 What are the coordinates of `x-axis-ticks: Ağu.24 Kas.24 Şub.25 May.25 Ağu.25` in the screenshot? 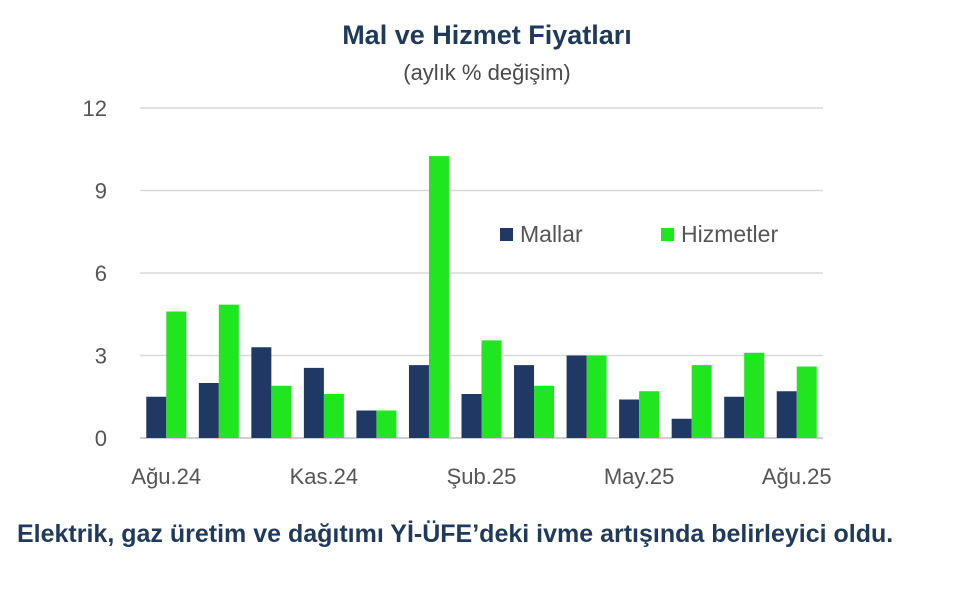 It's located at (481, 476).